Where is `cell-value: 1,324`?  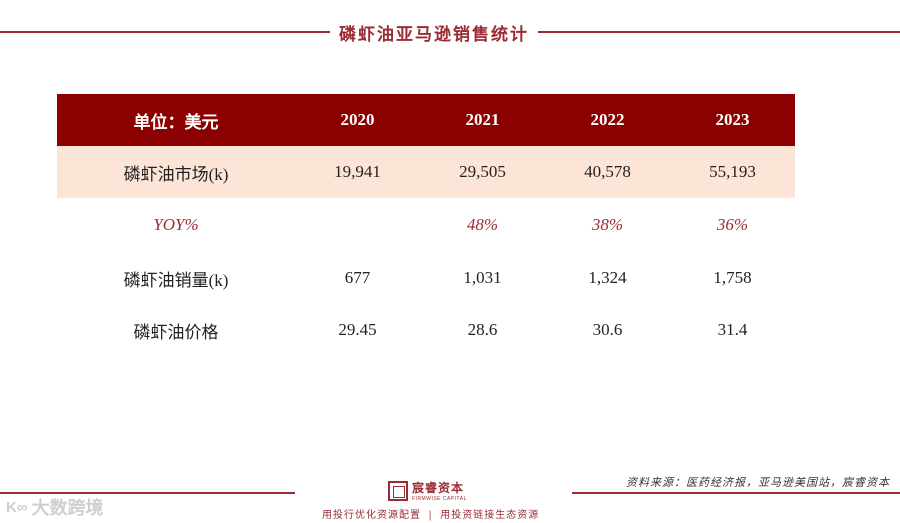
cell-value: 1,324 is located at coordinates (607, 277).